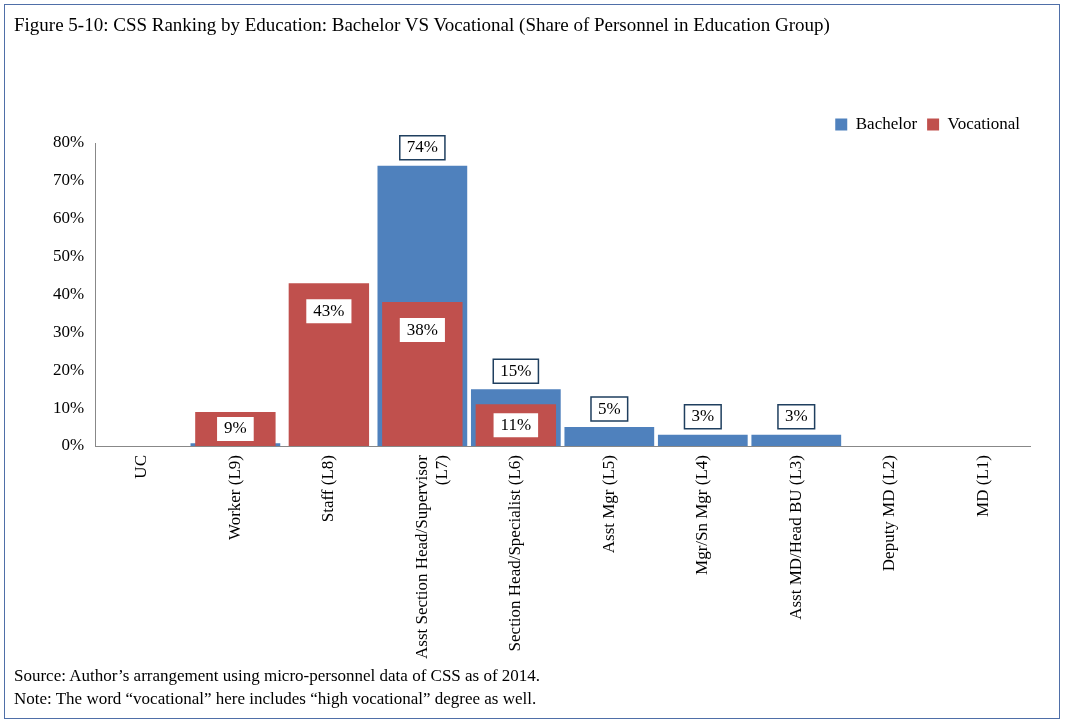 This screenshot has height=725, width=1068. What do you see at coordinates (68, 256) in the screenshot?
I see `y-tick-label: 50%` at bounding box center [68, 256].